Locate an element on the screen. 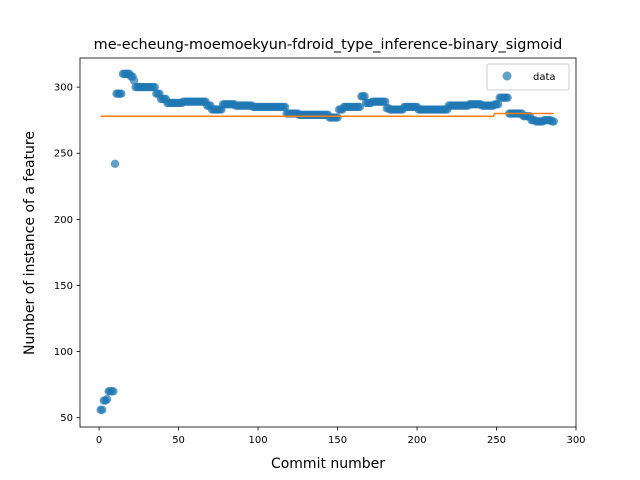  legend: data is located at coordinates (528, 77).